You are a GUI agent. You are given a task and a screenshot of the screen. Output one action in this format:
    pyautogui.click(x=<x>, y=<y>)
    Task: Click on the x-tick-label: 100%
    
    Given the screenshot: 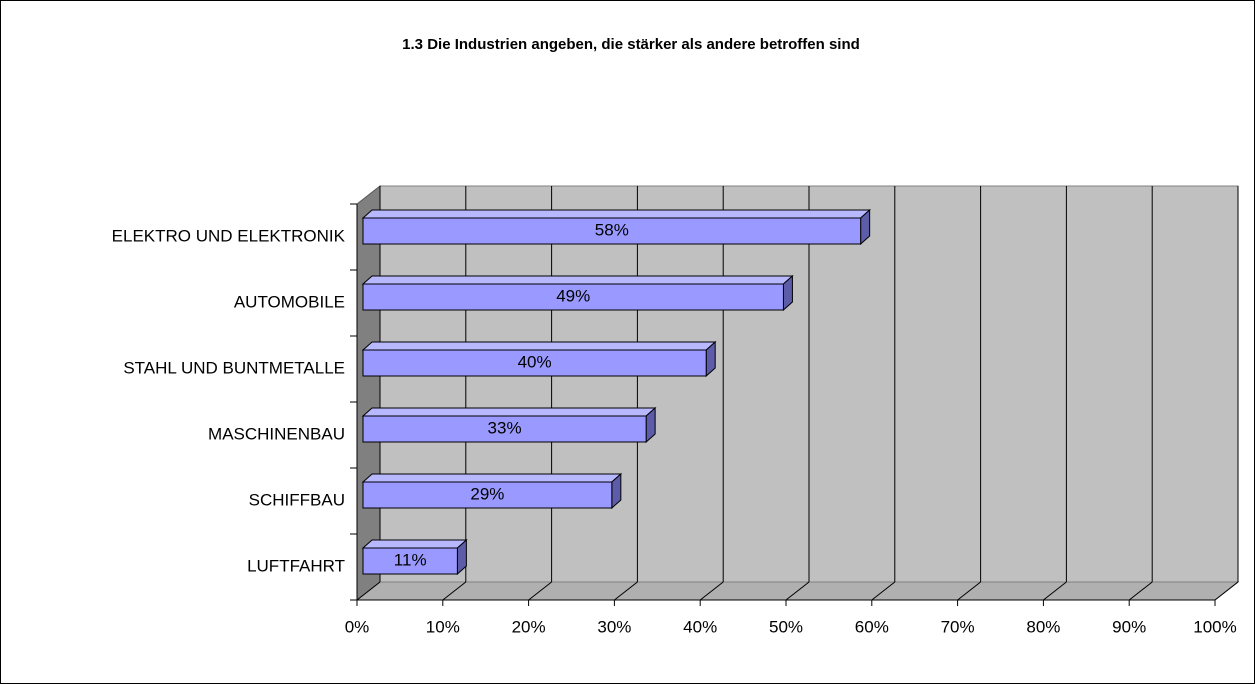 What is the action you would take?
    pyautogui.click(x=1214, y=626)
    